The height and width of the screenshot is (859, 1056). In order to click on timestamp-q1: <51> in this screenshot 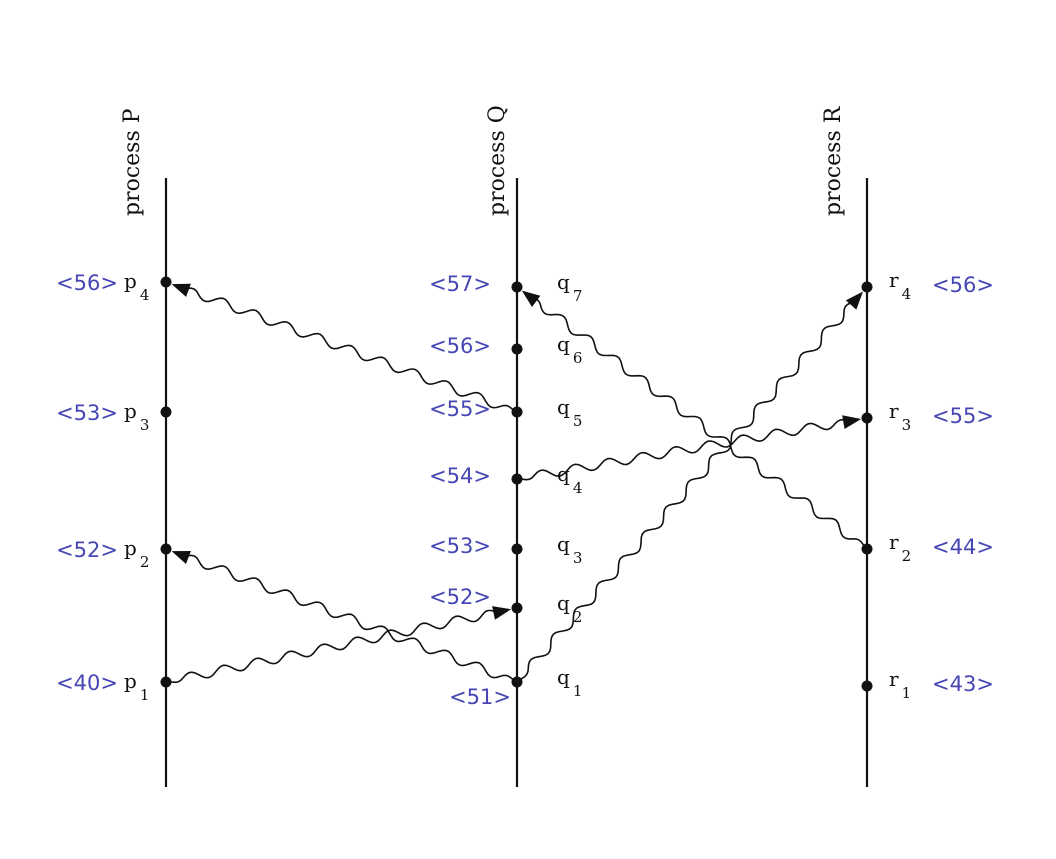, I will do `click(480, 697)`.